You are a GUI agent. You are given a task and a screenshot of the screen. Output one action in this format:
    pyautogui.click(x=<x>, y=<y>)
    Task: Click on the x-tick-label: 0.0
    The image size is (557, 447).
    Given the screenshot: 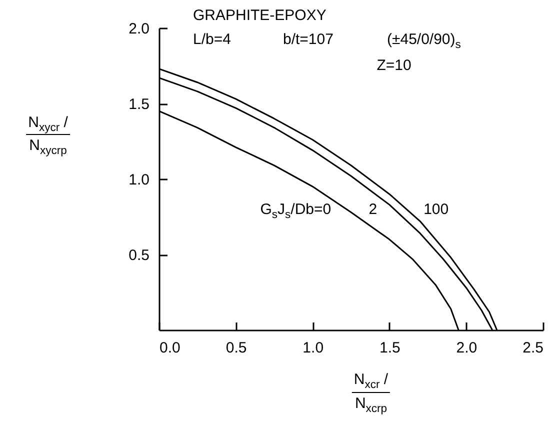 What is the action you would take?
    pyautogui.click(x=170, y=348)
    